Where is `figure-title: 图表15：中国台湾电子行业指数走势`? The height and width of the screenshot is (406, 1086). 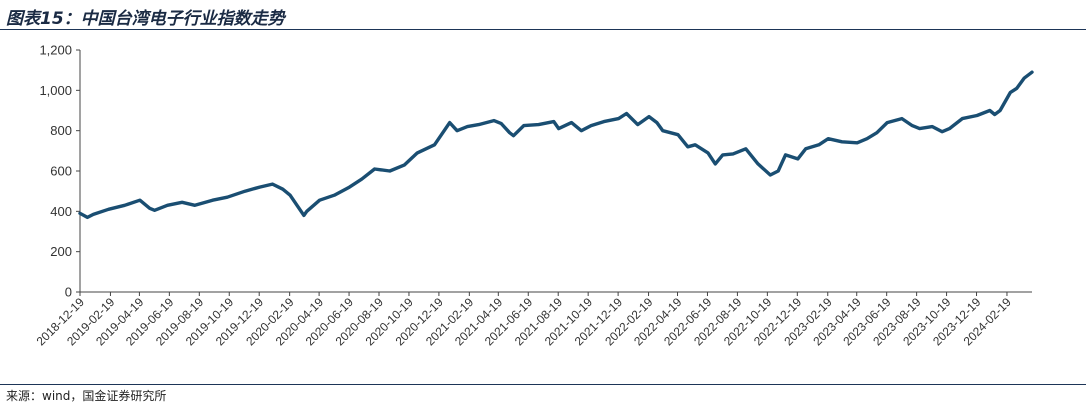
figure-title: 图表15：中国台湾电子行业指数走势 is located at coordinates (145, 19).